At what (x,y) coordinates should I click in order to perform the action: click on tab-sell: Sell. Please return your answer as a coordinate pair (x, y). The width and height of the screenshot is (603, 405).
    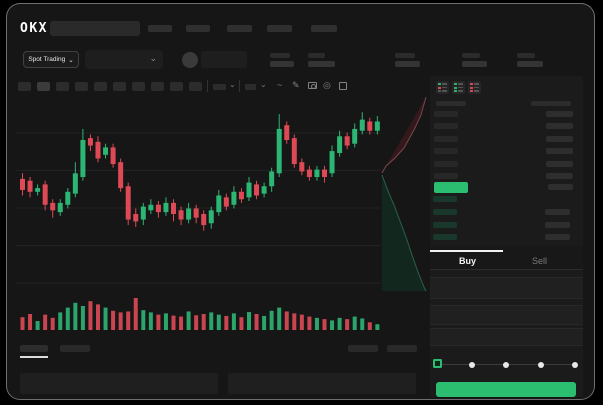
    Looking at the image, I should click on (540, 261).